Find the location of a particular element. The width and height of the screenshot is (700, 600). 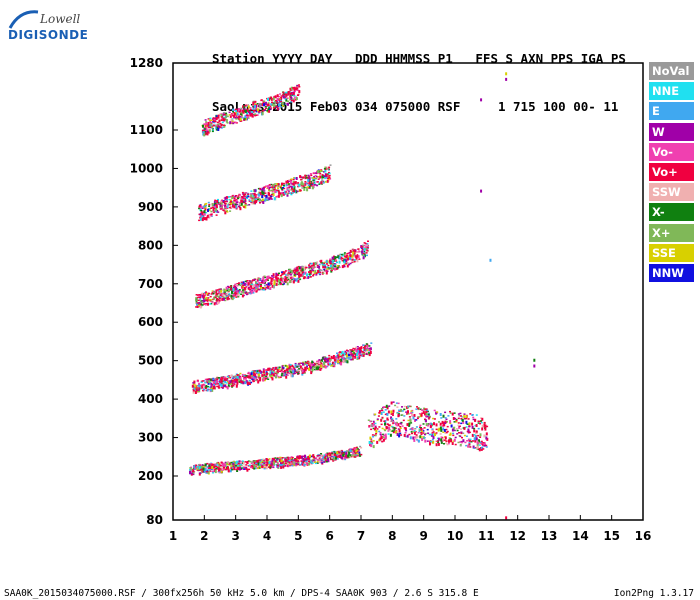

legend-item-noval: NoVal is located at coordinates (671, 71).